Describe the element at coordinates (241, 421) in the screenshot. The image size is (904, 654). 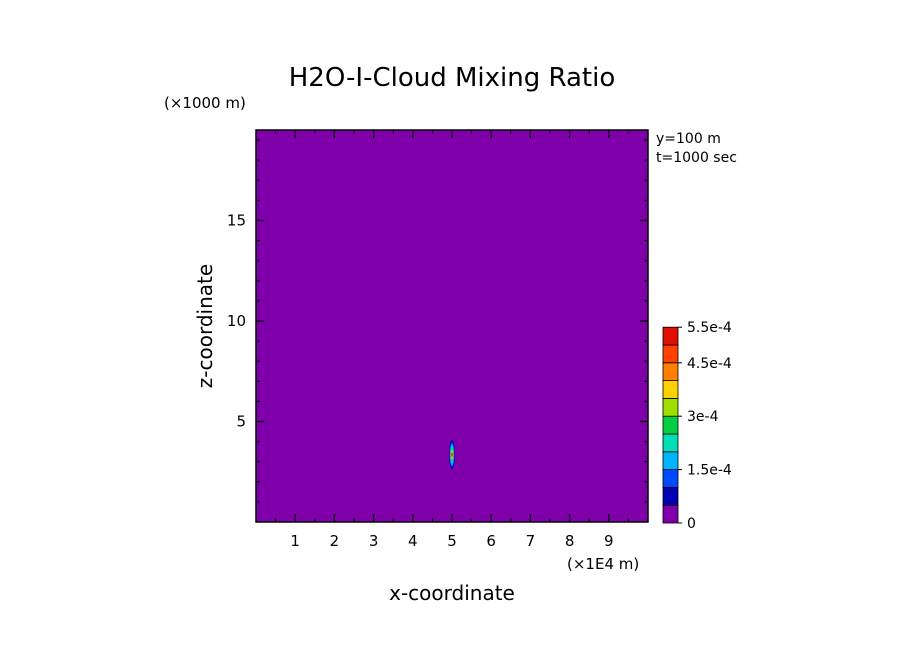
I see `y-tick-label: 5` at that location.